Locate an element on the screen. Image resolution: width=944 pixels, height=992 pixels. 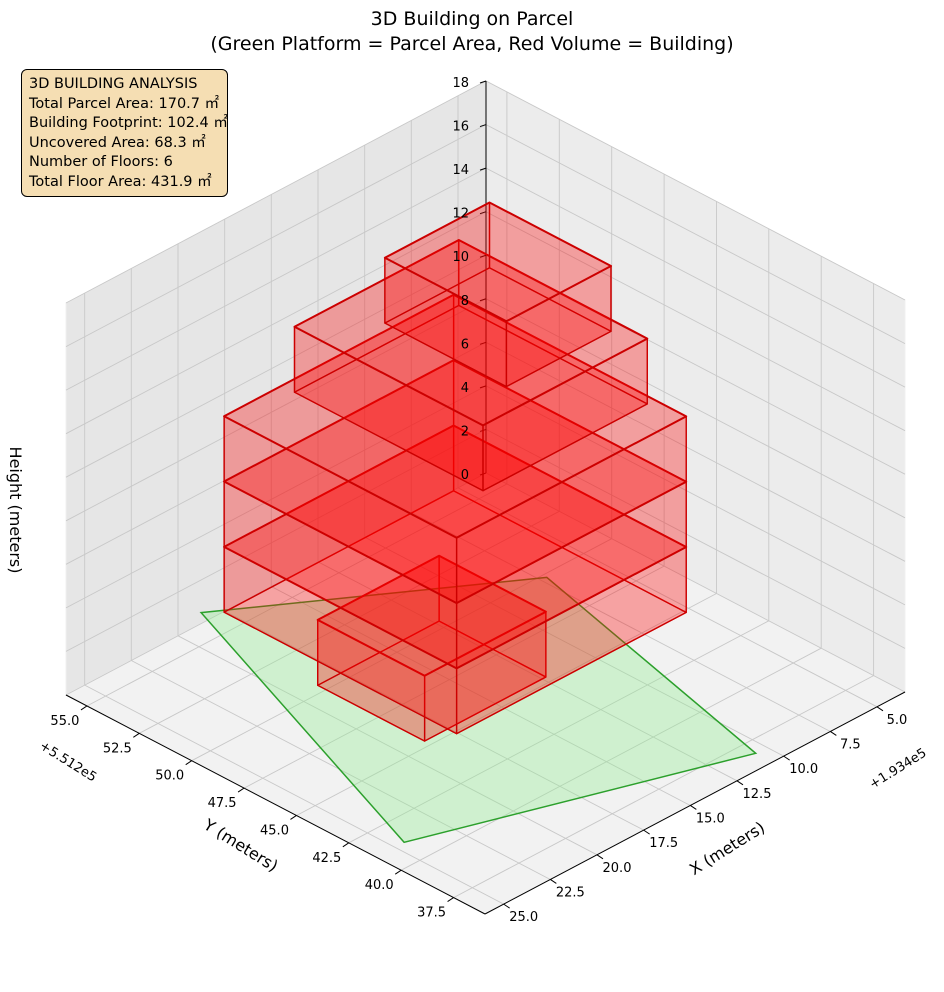
y-tick-label: 47.5 is located at coordinates (222, 803).